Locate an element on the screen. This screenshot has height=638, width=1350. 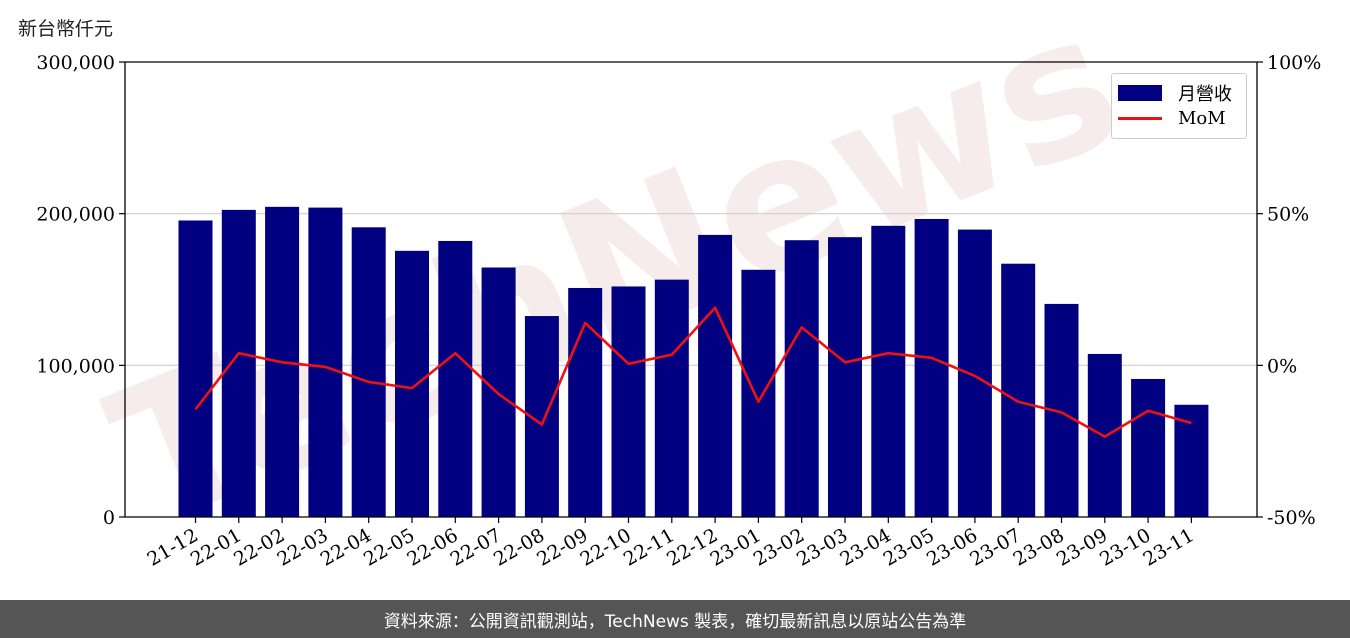
legend-label-line: MoM is located at coordinates (1202, 118).